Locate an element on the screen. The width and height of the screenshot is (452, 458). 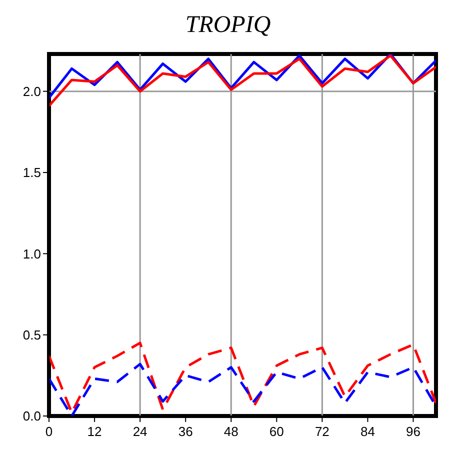
x-tick-label: 36 is located at coordinates (185, 431).